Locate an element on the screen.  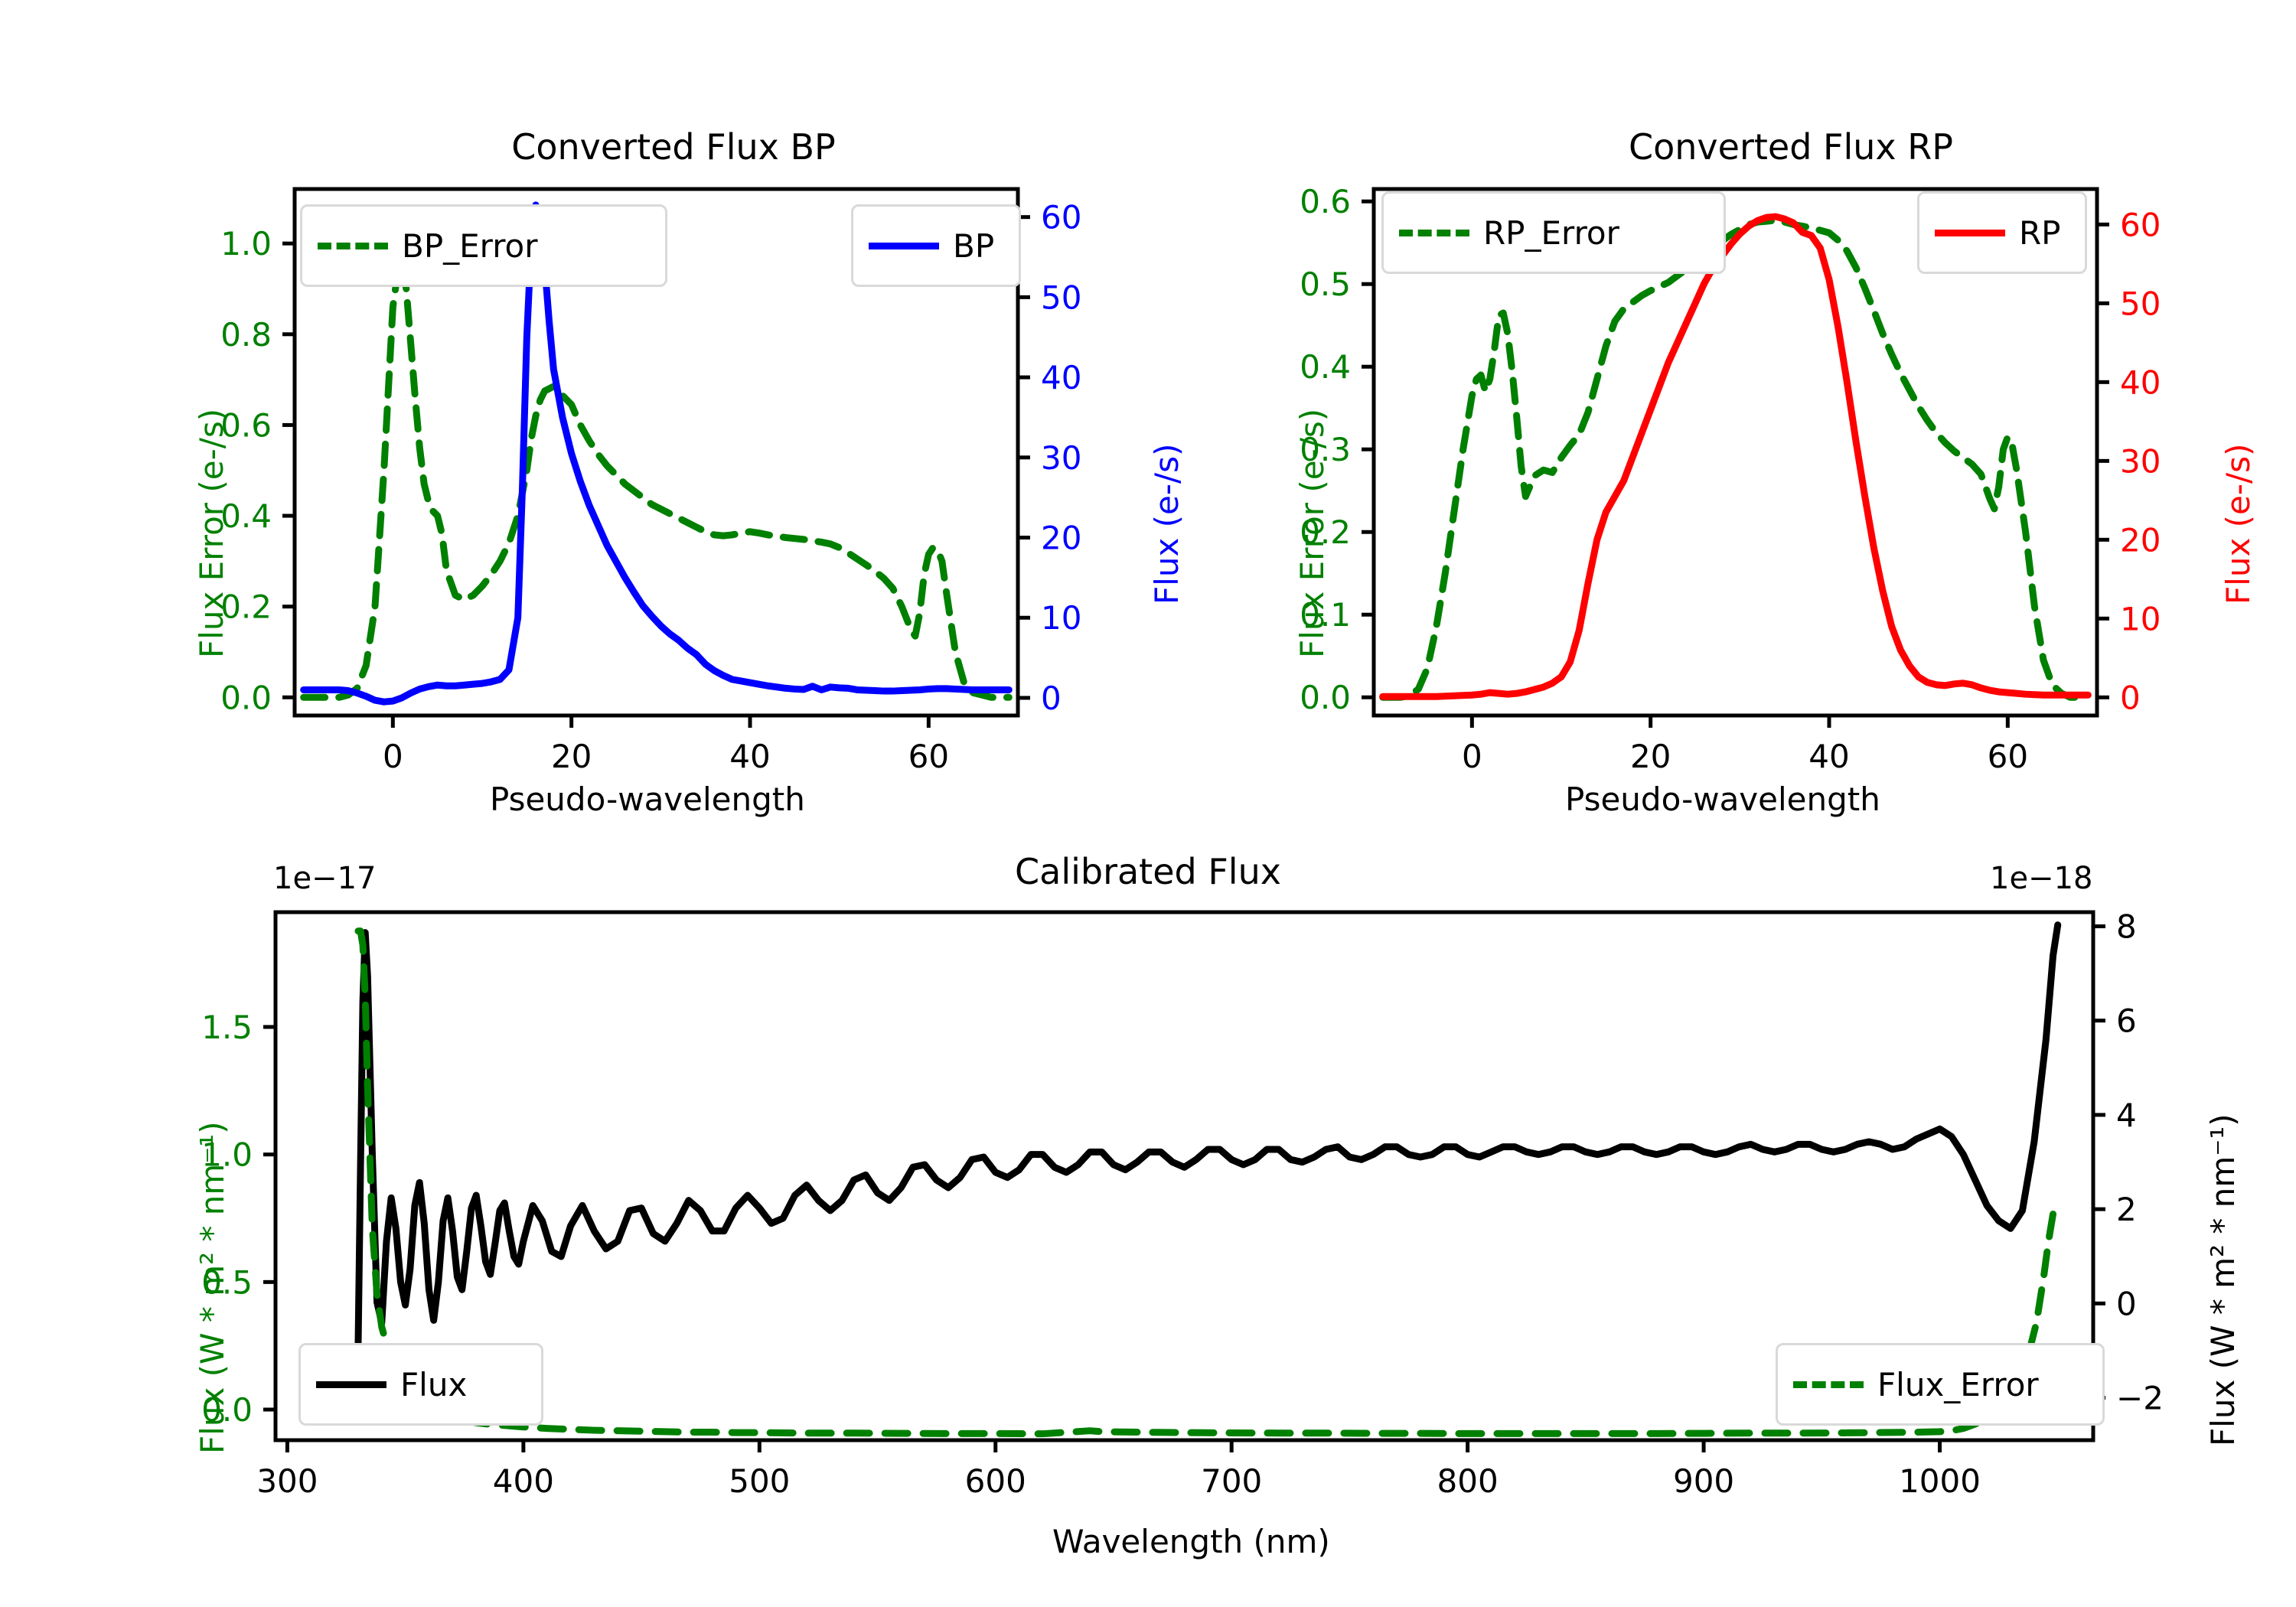
calibrated-legend-error: Flux_Error is located at coordinates (1940, 1384).